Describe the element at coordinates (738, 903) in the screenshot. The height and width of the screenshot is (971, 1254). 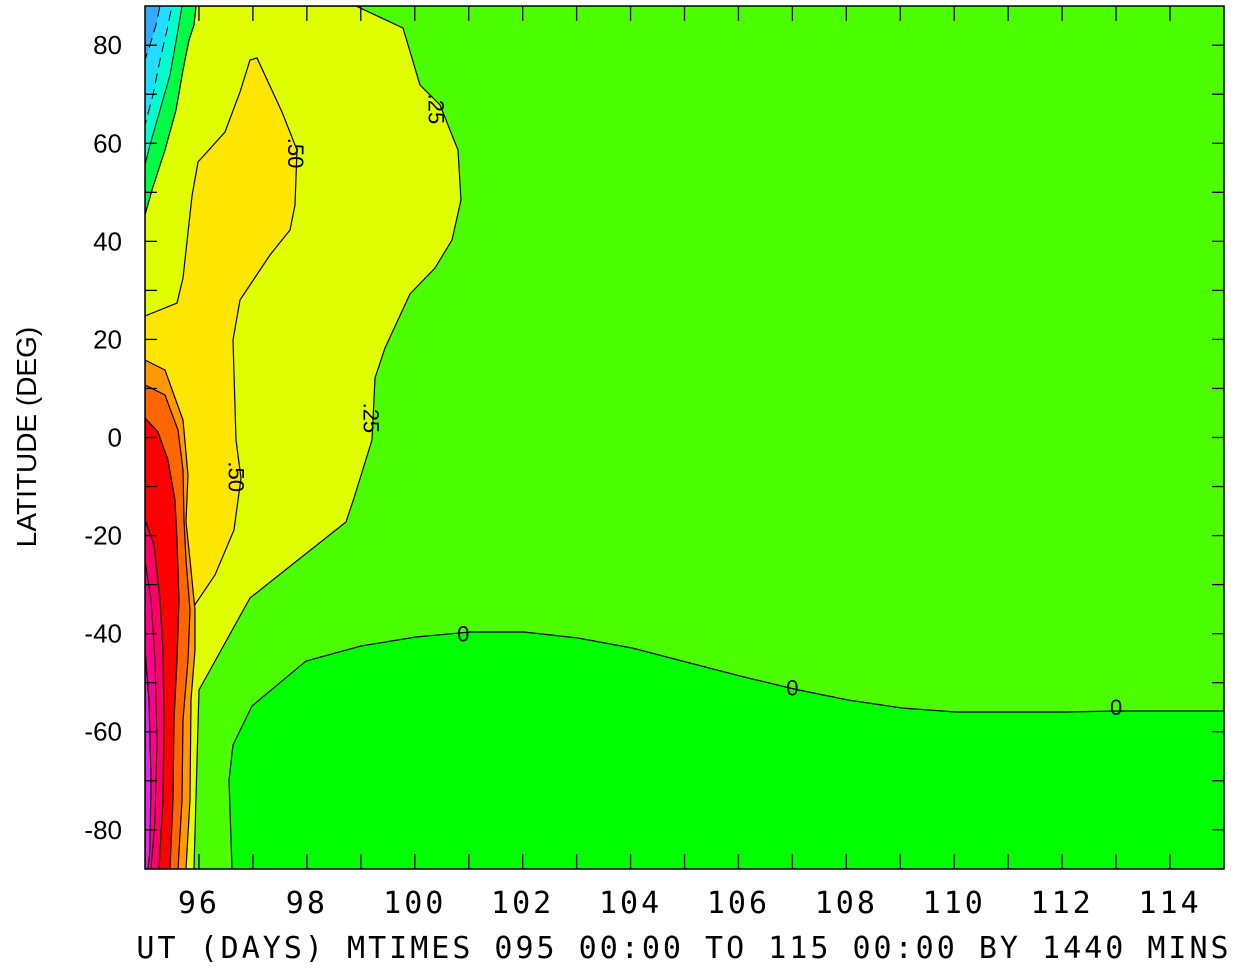
I see `x-tick-label: 106` at that location.